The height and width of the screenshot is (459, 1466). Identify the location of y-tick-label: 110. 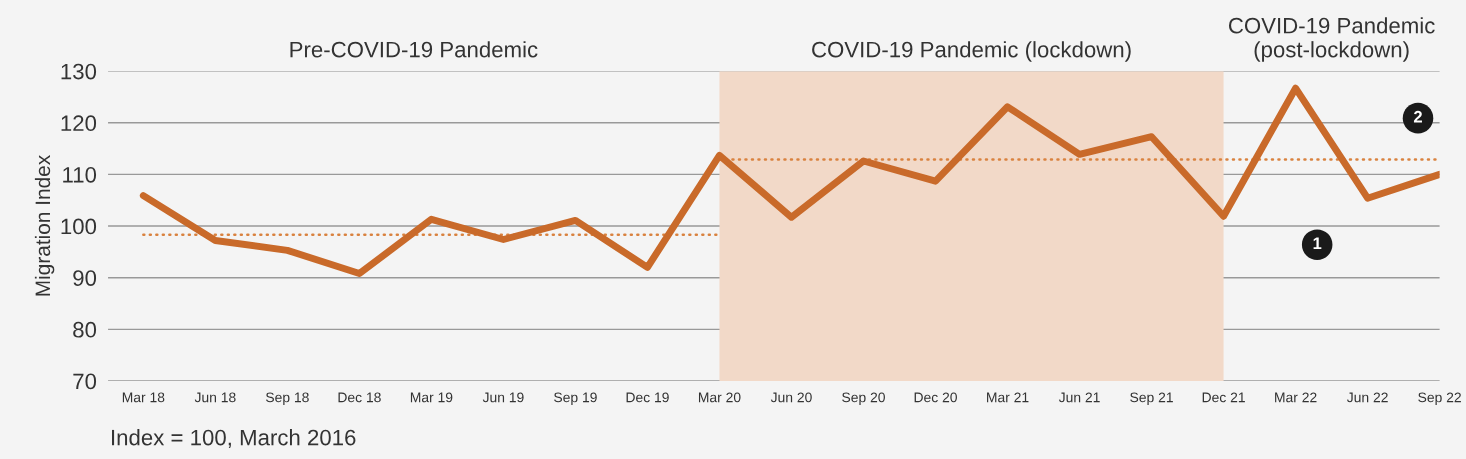
(80, 174).